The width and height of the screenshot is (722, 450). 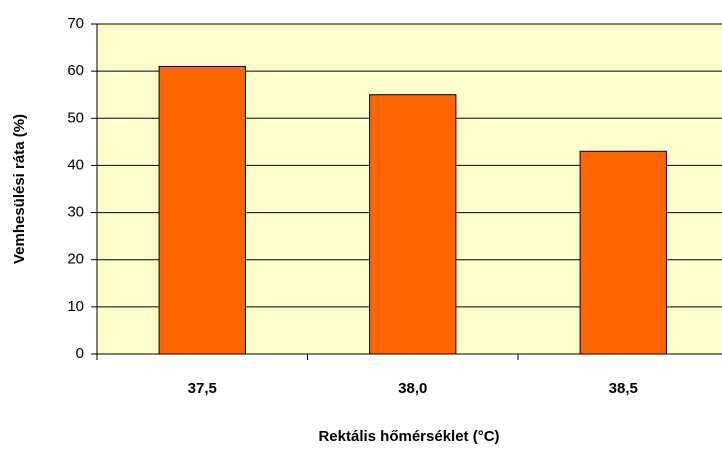 What do you see at coordinates (75, 117) in the screenshot?
I see `y-tick-label: 50` at bounding box center [75, 117].